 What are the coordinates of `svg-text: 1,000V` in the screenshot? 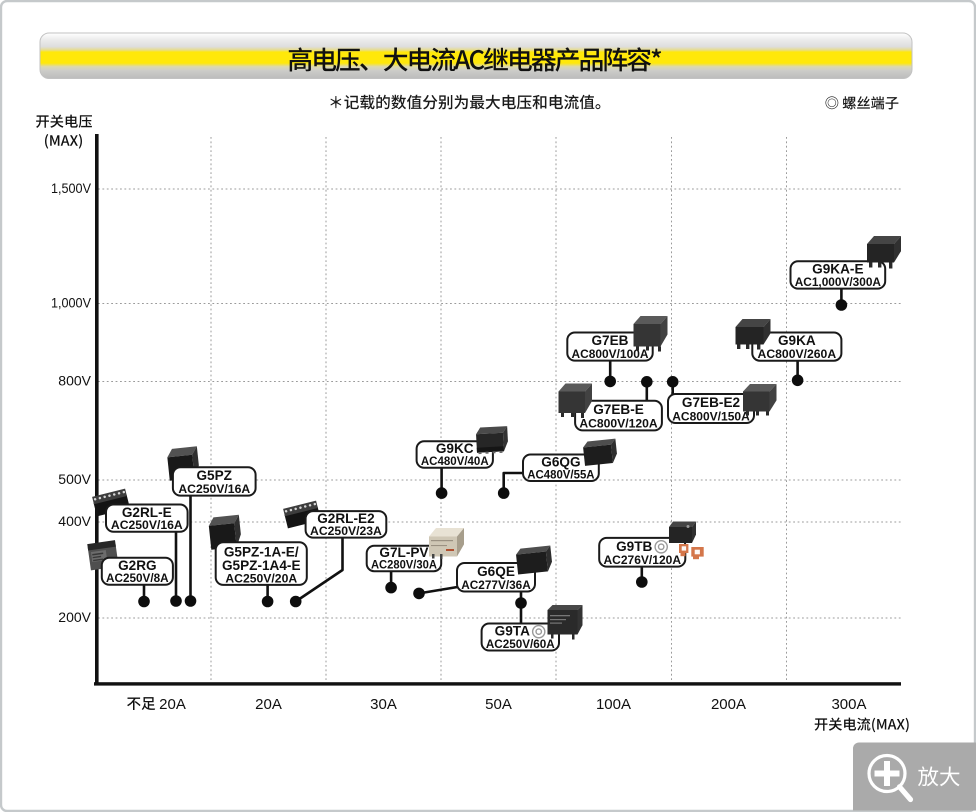 It's located at (71, 302).